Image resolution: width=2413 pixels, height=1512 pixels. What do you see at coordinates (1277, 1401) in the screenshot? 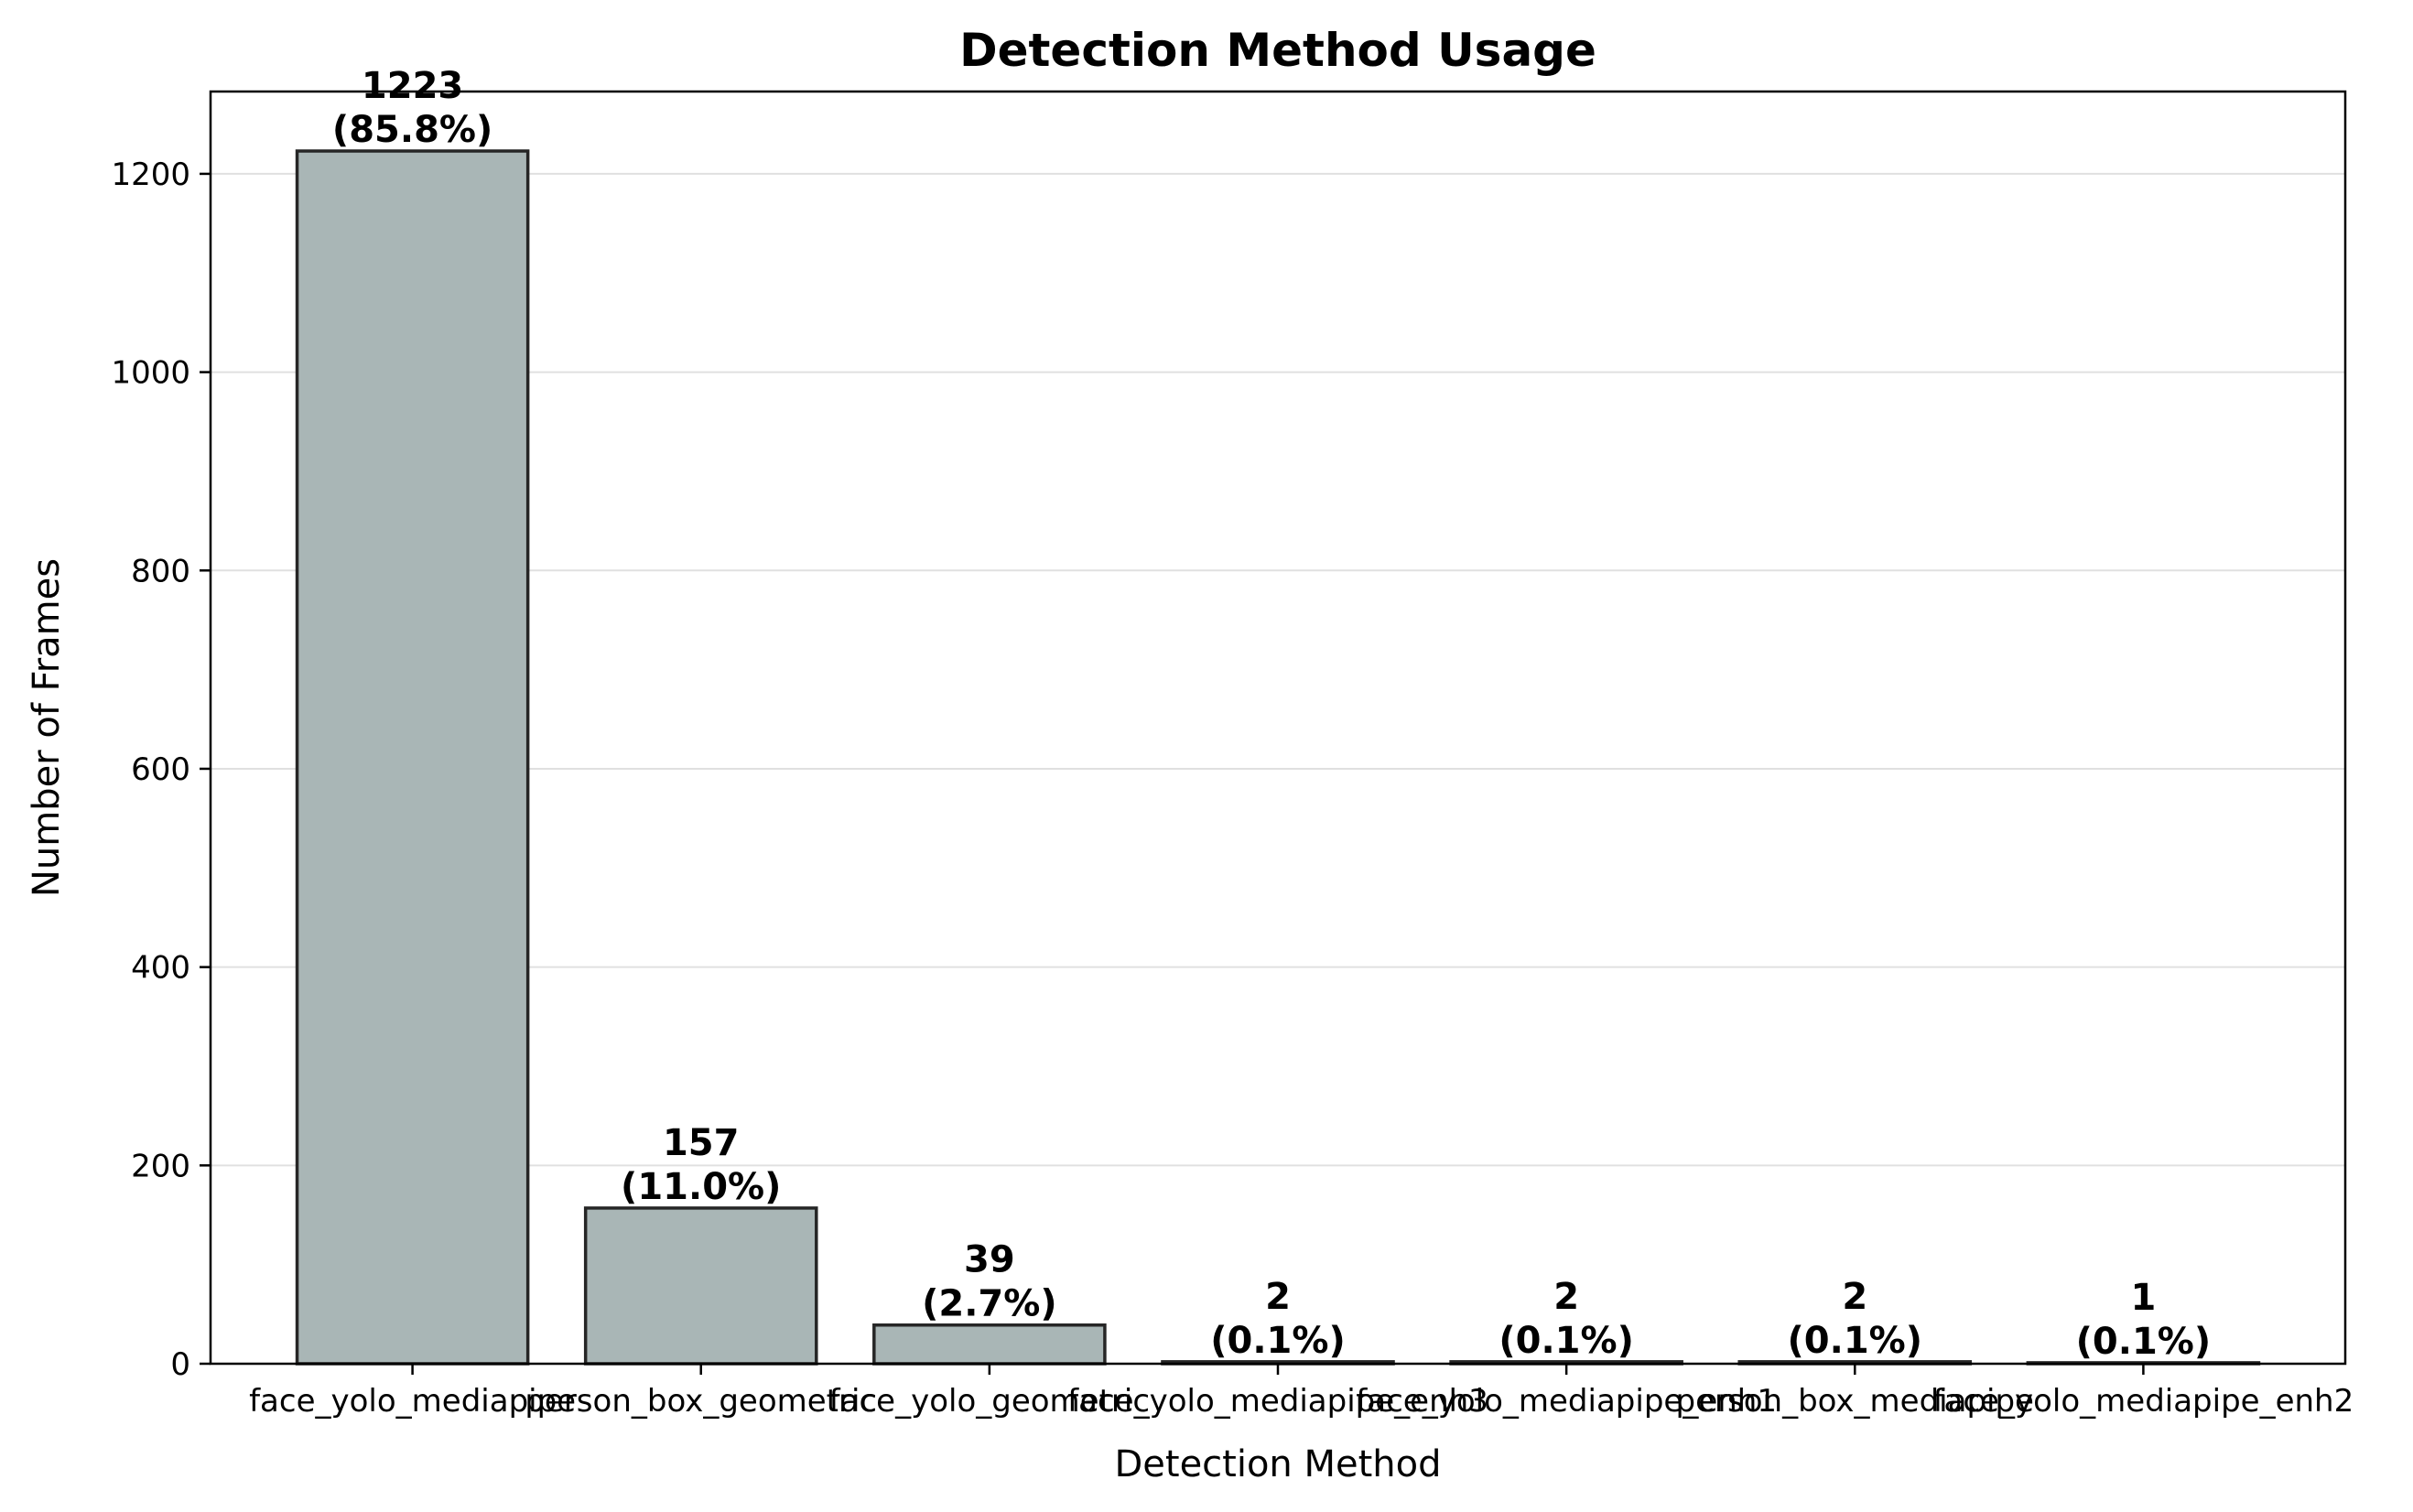
I see `x-tick-label: face_yolo_mediapipe_enh3` at bounding box center [1277, 1401].